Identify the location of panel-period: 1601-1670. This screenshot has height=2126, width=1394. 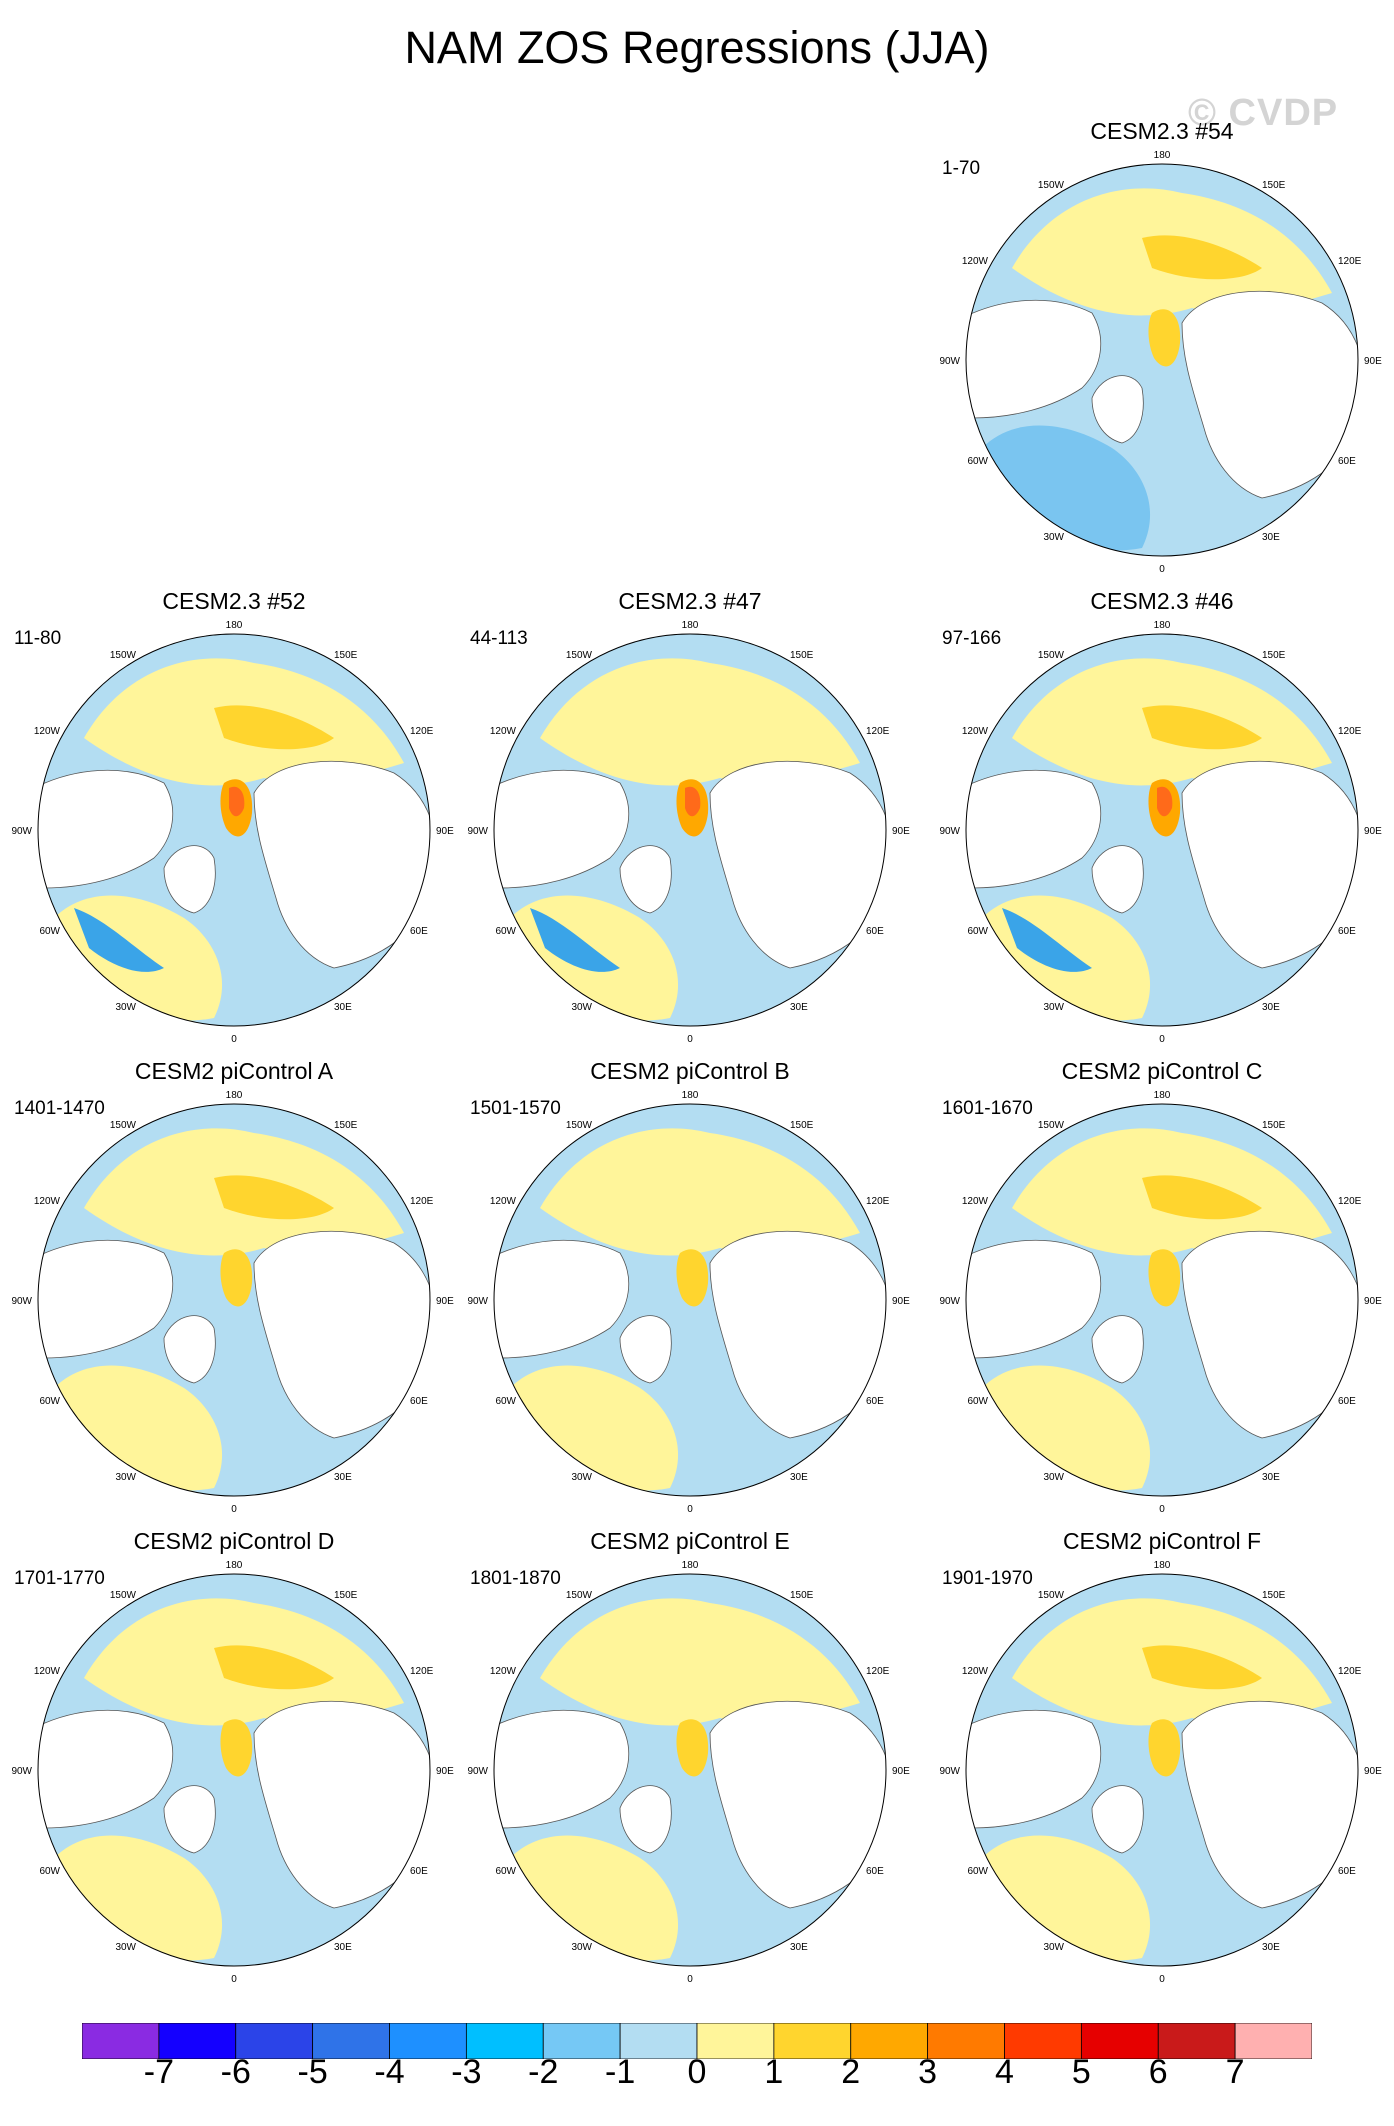
(987, 1108).